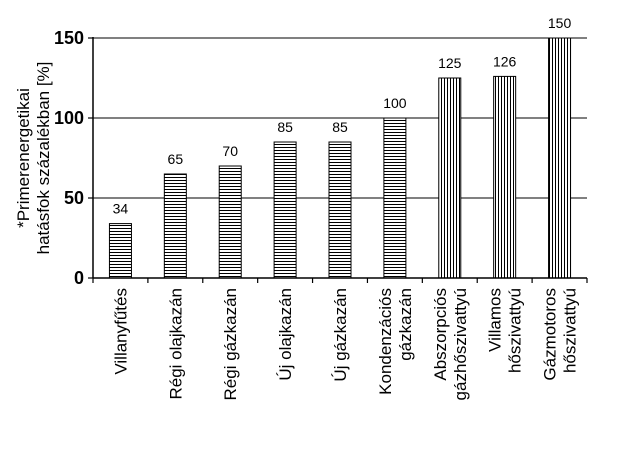 The image size is (640, 474). What do you see at coordinates (79, 278) in the screenshot?
I see `y-tick-label-0: 0` at bounding box center [79, 278].